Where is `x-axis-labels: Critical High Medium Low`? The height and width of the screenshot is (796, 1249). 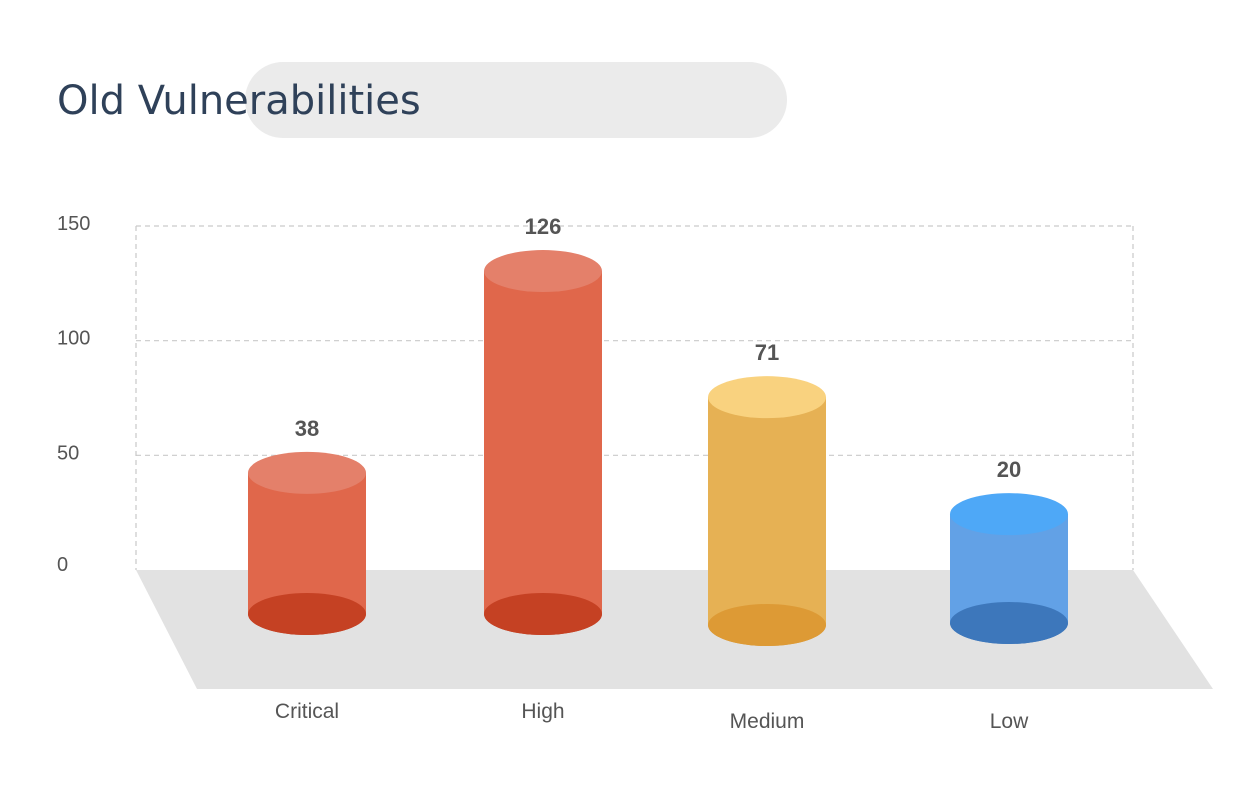
x-axis-labels: Critical High Medium Low is located at coordinates (652, 716).